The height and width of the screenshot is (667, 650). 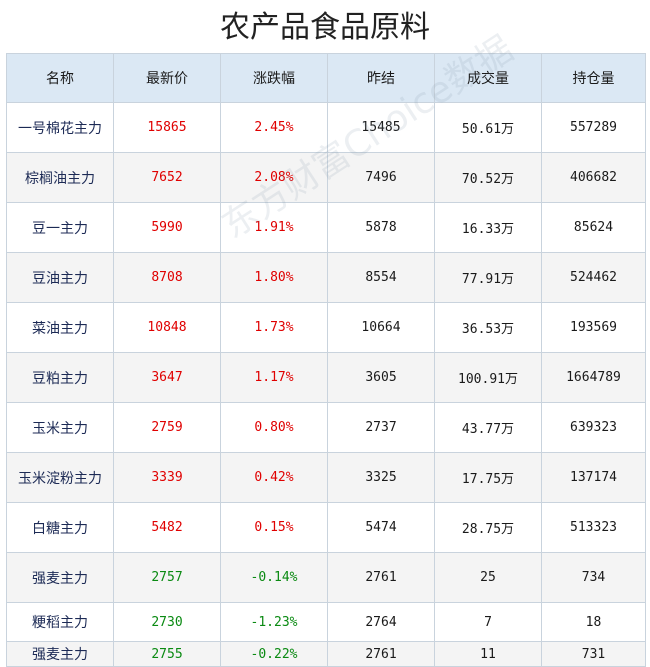 What do you see at coordinates (325, 27) in the screenshot?
I see `page-title: 农产品食品原料` at bounding box center [325, 27].